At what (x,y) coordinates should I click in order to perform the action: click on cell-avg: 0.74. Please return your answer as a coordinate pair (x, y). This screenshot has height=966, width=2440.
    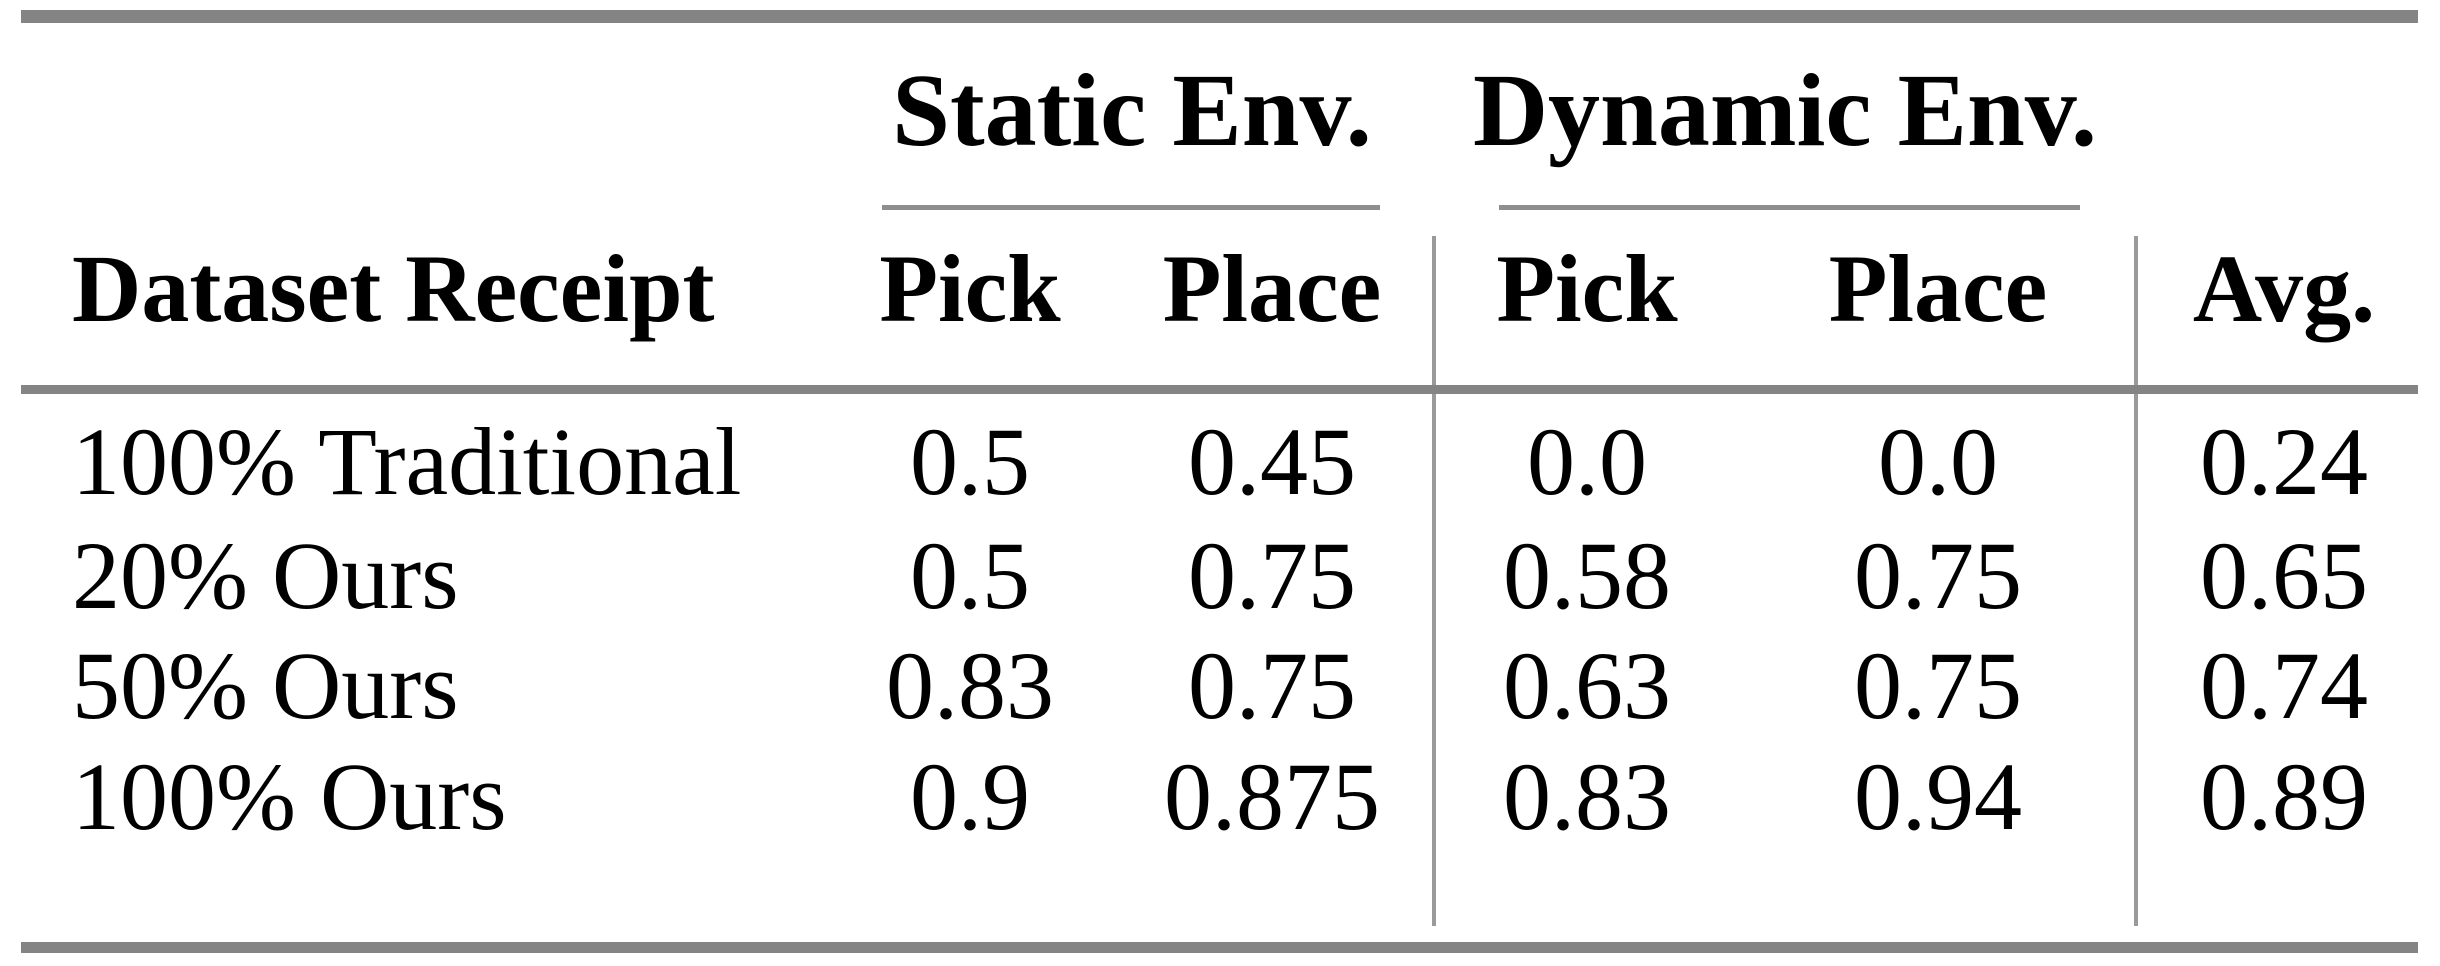
    Looking at the image, I should click on (2284, 685).